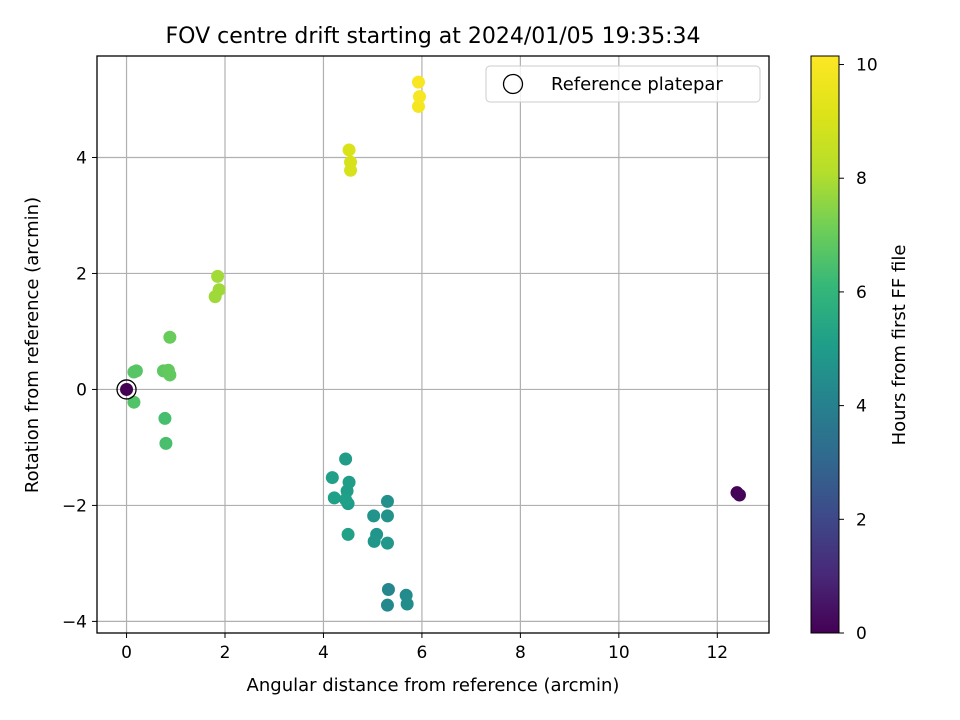  What do you see at coordinates (861, 293) in the screenshot?
I see `colorbar-tick-label: 6` at bounding box center [861, 293].